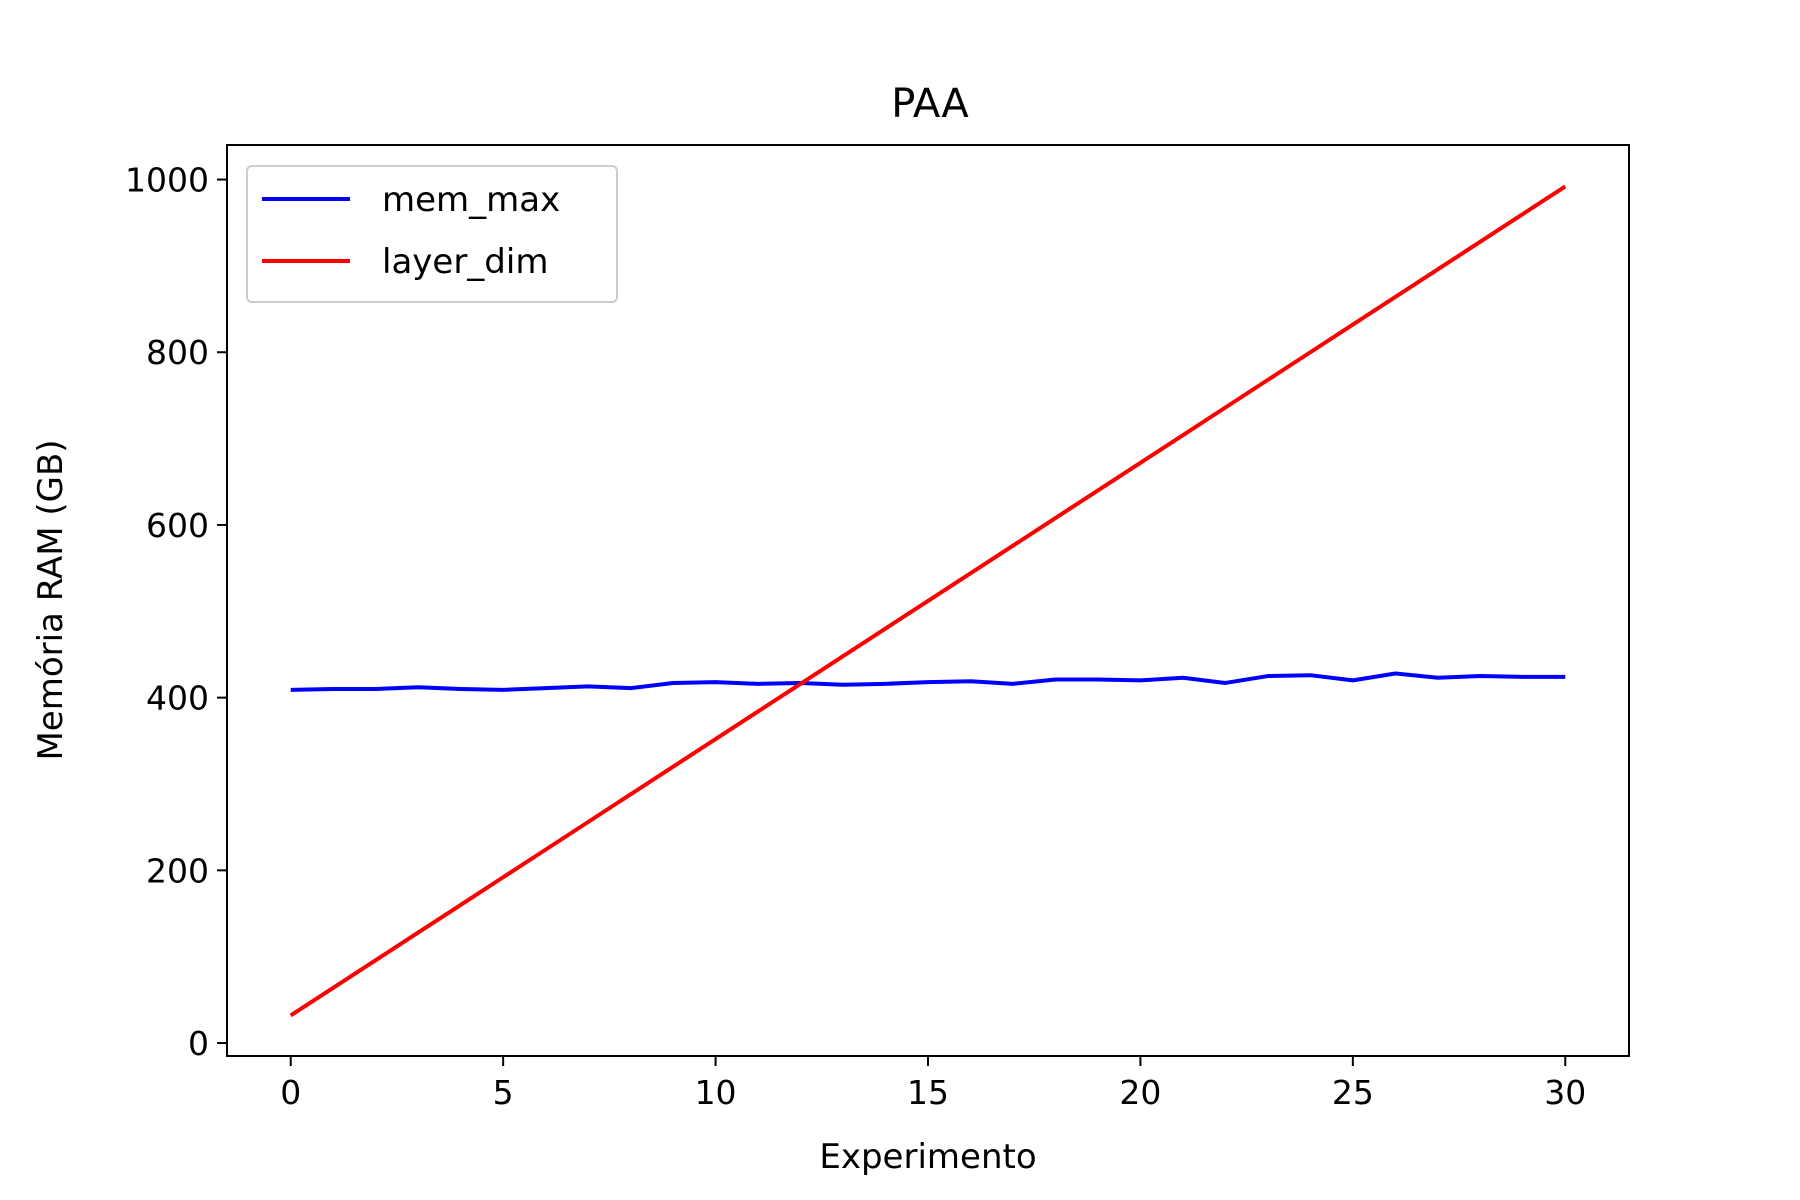 This screenshot has height=1200, width=1800. I want to click on y-tick-label: 200, so click(177, 870).